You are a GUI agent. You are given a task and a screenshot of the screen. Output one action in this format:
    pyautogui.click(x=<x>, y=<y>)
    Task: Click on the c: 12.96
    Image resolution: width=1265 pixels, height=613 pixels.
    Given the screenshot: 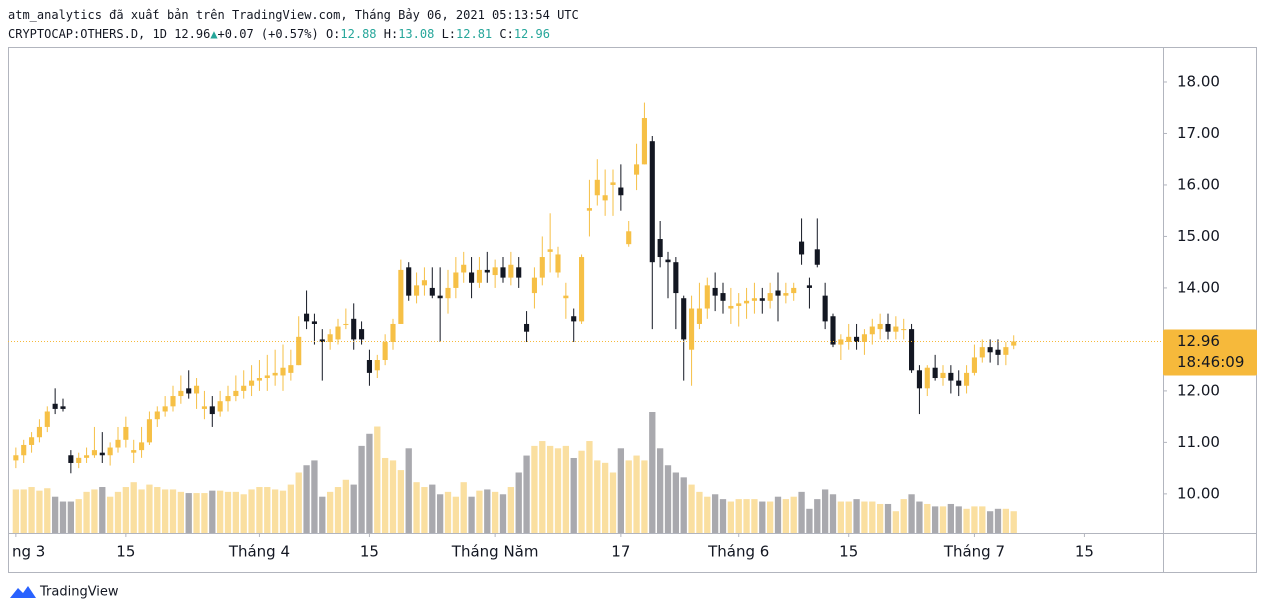 What is the action you would take?
    pyautogui.click(x=531, y=34)
    